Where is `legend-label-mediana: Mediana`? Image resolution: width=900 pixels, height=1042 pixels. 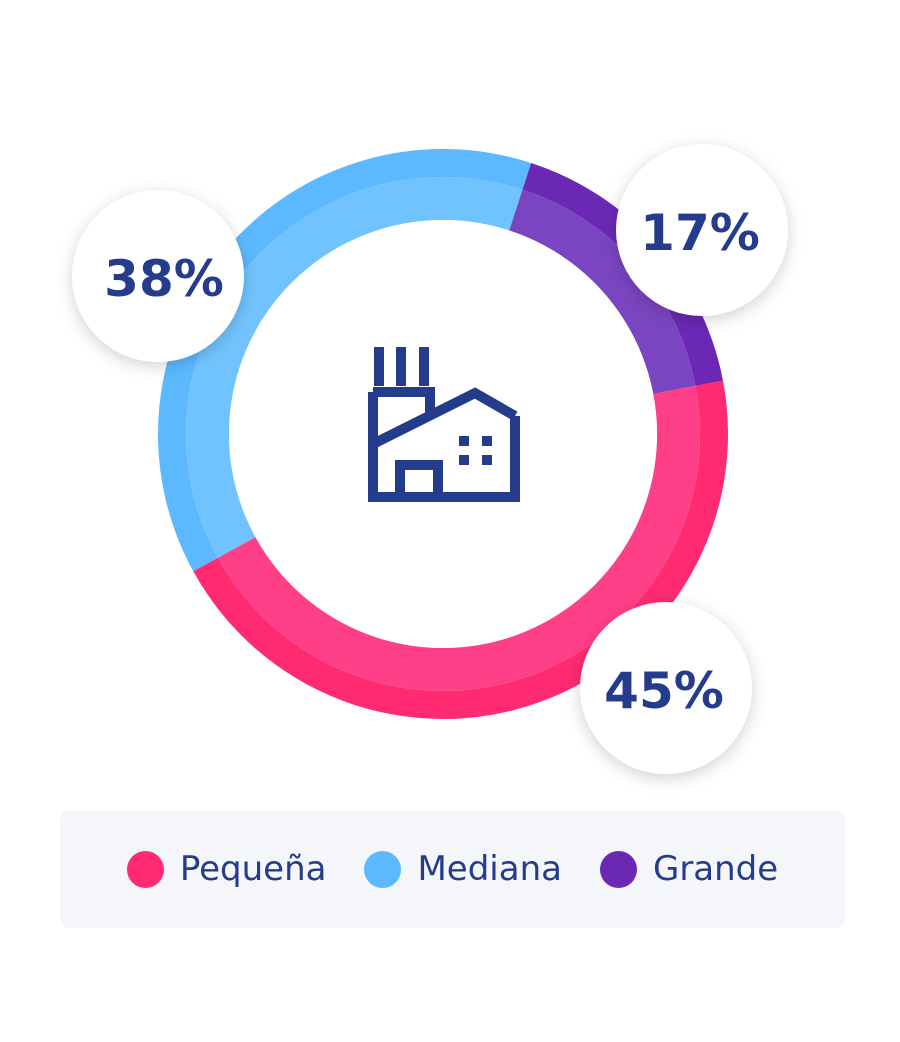
legend-label-mediana: Mediana is located at coordinates (489, 869).